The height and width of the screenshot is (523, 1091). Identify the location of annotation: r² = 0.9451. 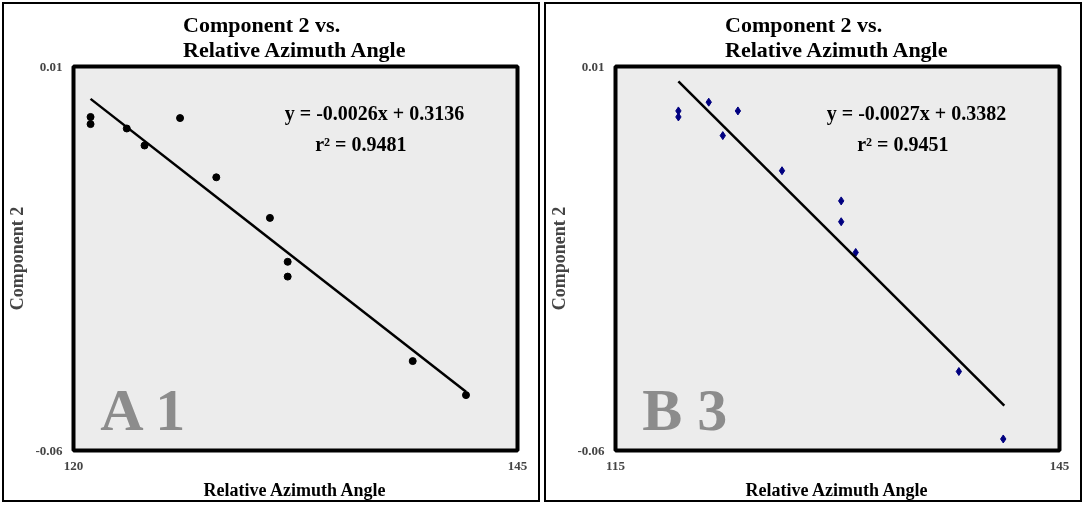
(903, 143).